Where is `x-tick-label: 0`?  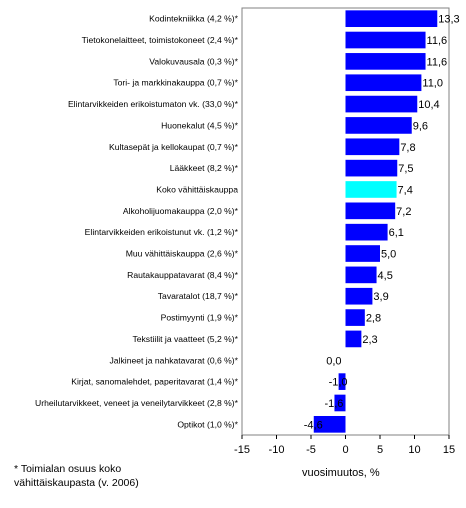
x-tick-label: 0 is located at coordinates (345, 450).